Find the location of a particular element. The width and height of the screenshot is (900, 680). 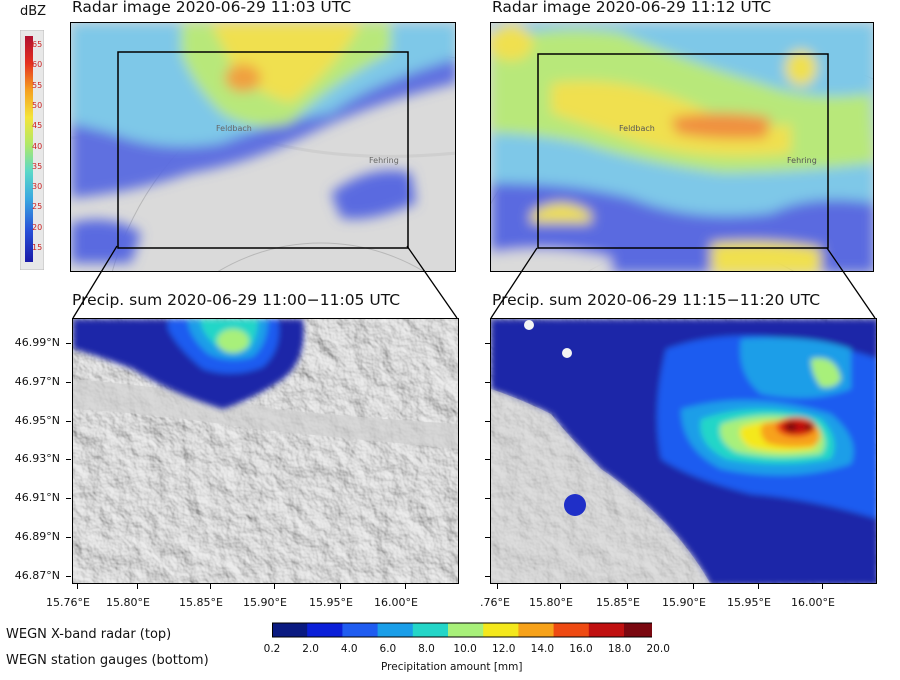

precip-colorbar is located at coordinates (462, 630).